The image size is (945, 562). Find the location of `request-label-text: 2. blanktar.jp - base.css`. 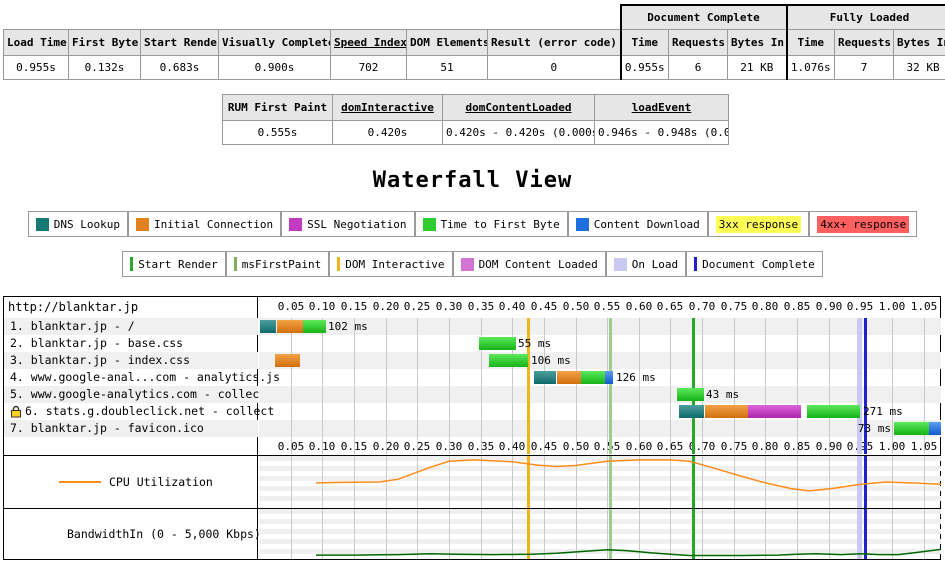

request-label-text: 2. blanktar.jp - base.css is located at coordinates (97, 343).